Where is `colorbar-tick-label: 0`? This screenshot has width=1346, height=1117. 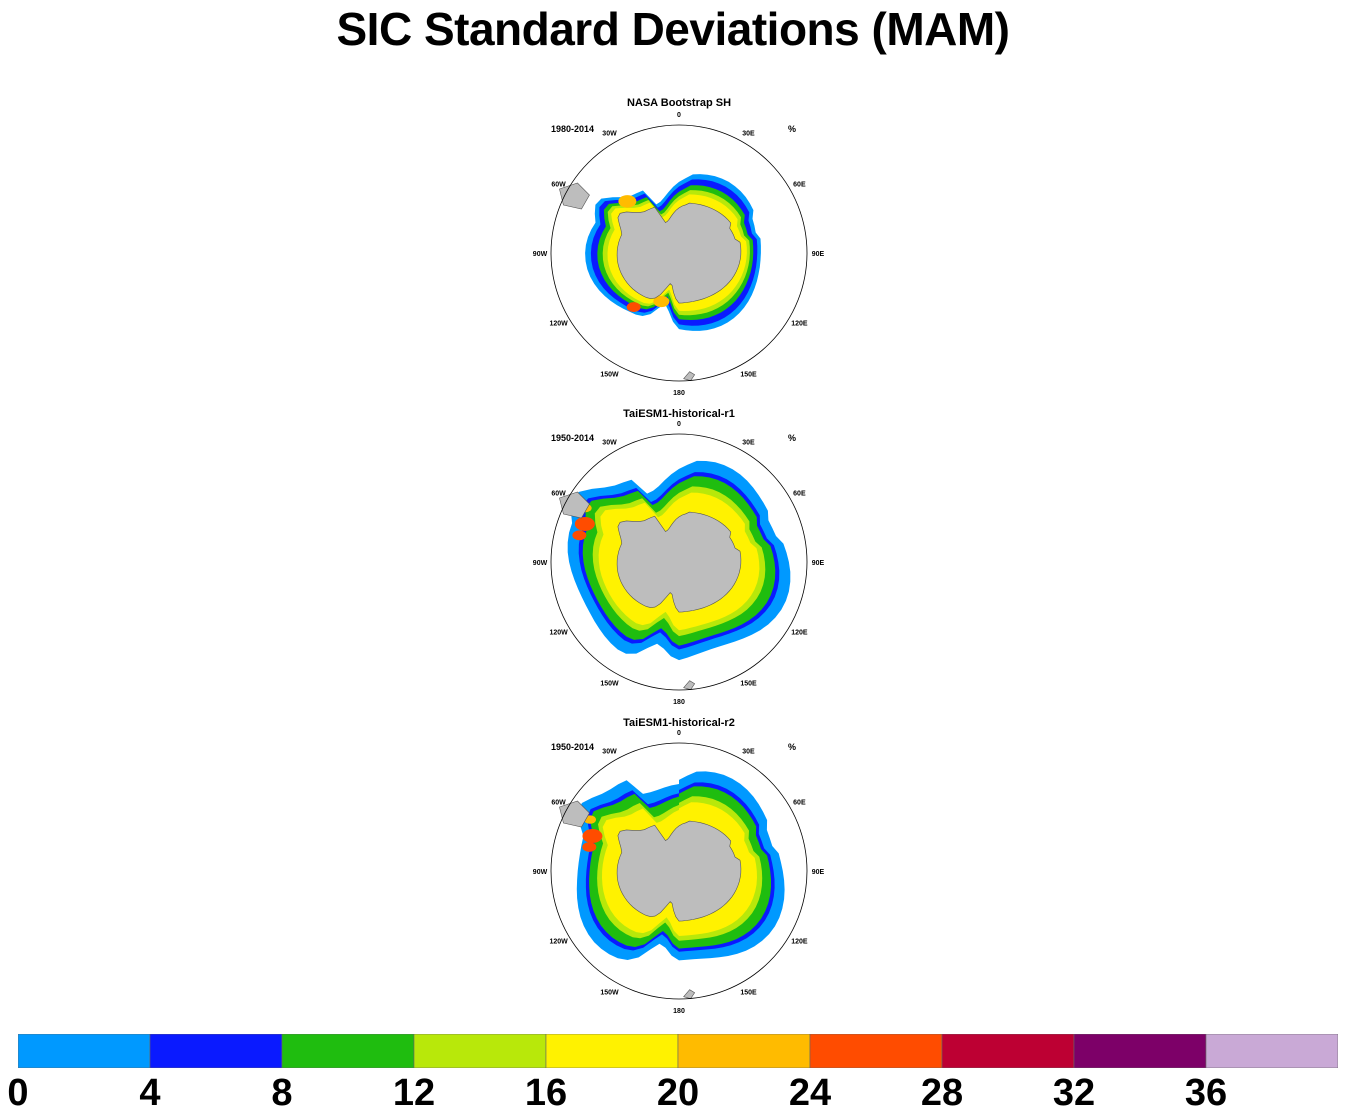 colorbar-tick-label: 0 is located at coordinates (18, 1093).